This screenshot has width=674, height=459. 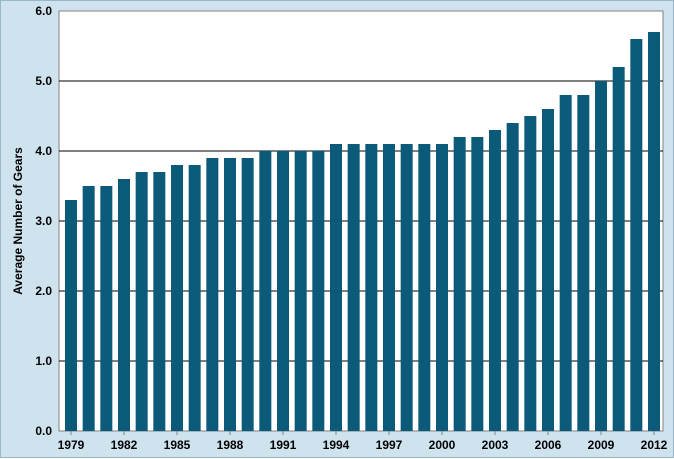 I want to click on bar-1984, so click(x=159, y=301).